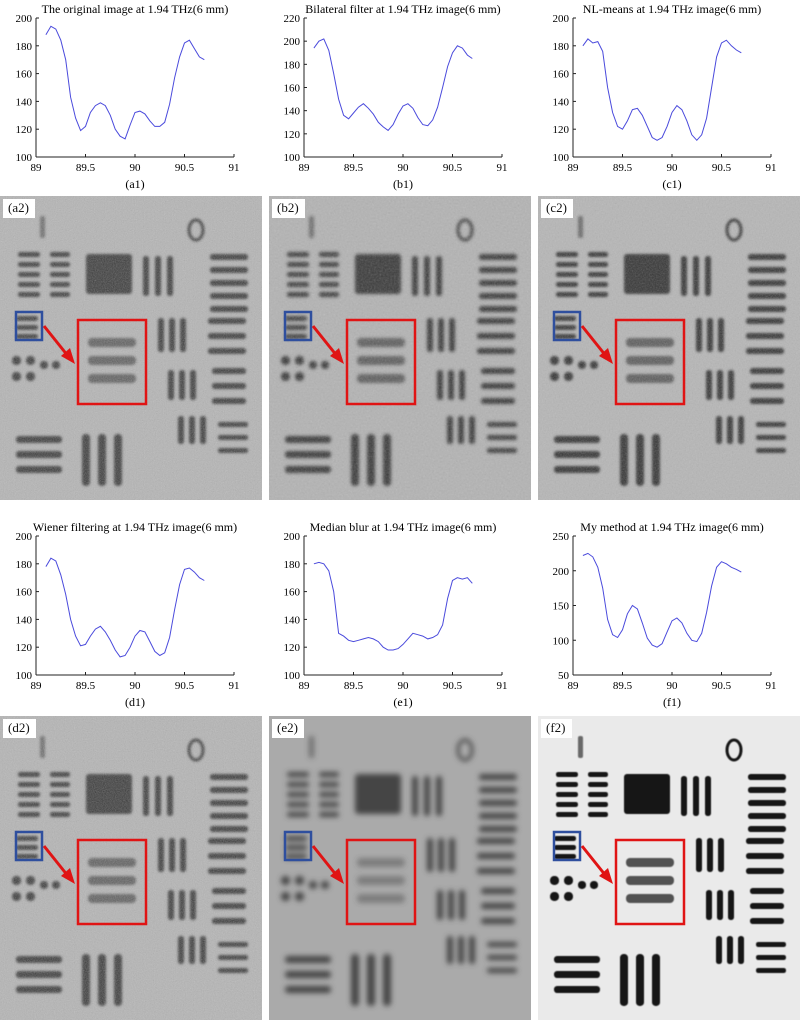 The width and height of the screenshot is (800, 1024). Describe the element at coordinates (288, 728) in the screenshot. I see `panel-label: (e2)` at that location.